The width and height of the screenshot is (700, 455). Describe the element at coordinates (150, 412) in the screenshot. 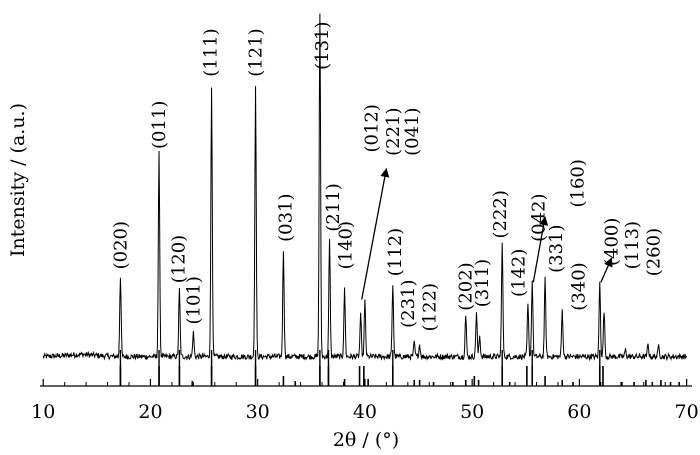

I see `x-tick-label: 20` at that location.